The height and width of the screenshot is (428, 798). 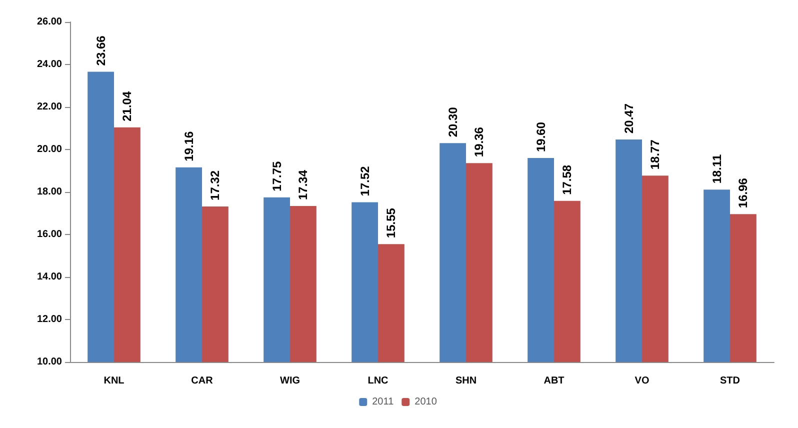 I want to click on legend-label: 2011, so click(x=383, y=402).